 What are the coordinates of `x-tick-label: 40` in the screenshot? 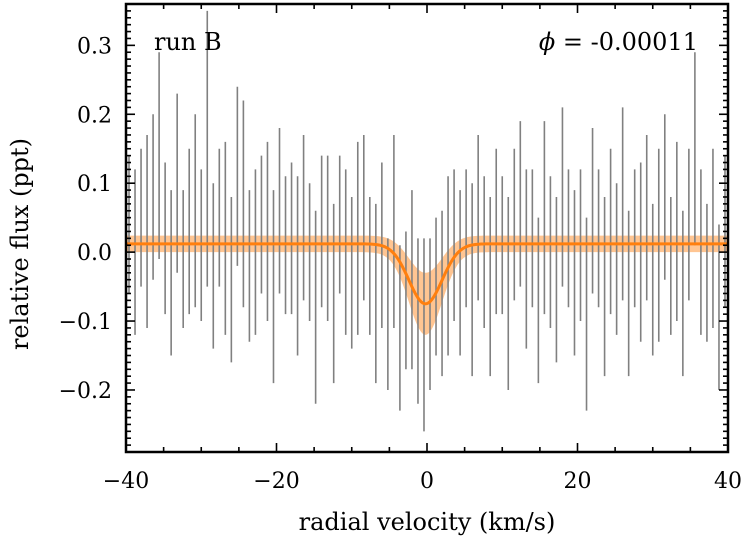 It's located at (728, 481).